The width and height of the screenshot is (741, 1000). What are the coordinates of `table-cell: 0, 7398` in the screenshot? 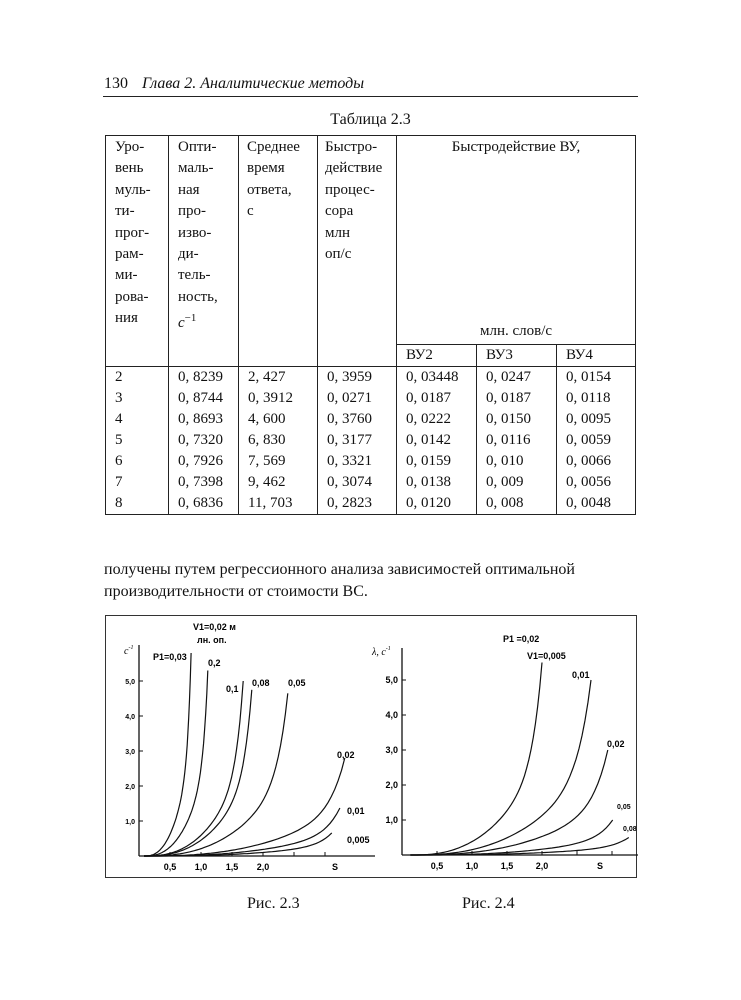 It's located at (203, 482).